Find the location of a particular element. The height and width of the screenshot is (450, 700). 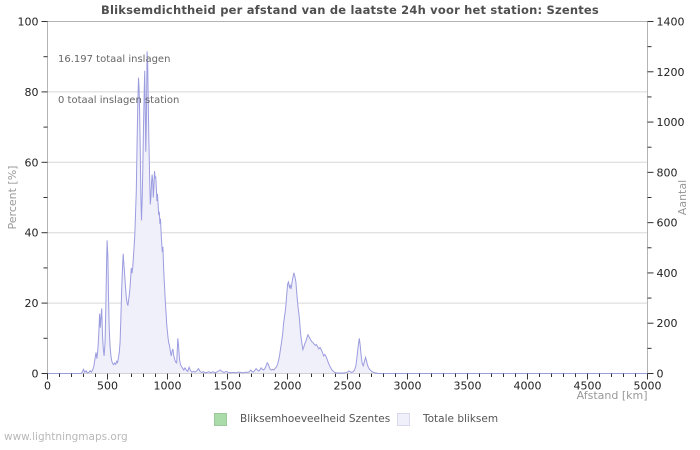

x-tick-label: 5000 is located at coordinates (648, 386).